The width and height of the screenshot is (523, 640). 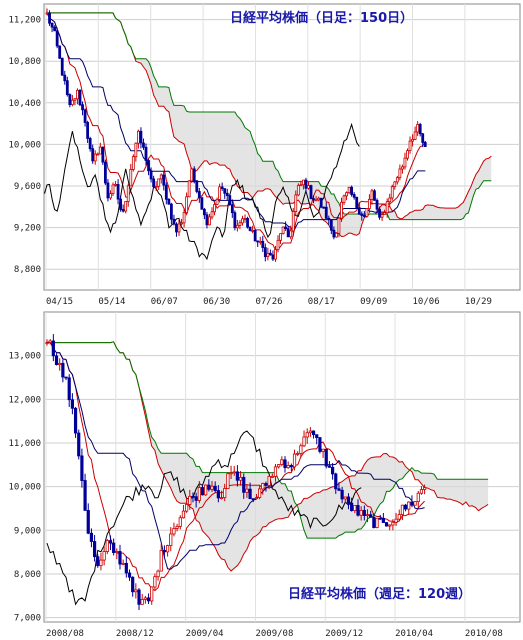 What do you see at coordinates (24, 357) in the screenshot?
I see `y-tick-label: 13,000` at bounding box center [24, 357].